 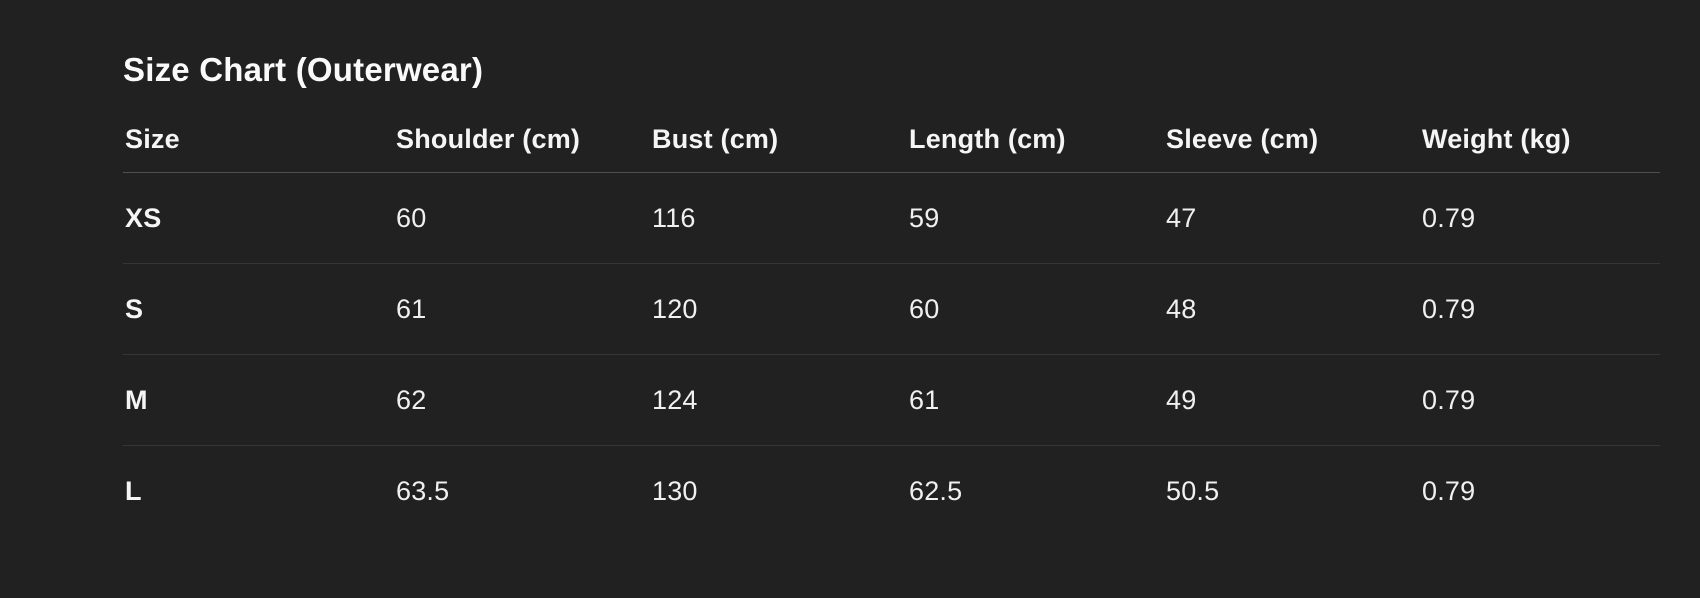 I want to click on length-cell: 60, so click(x=1035, y=309).